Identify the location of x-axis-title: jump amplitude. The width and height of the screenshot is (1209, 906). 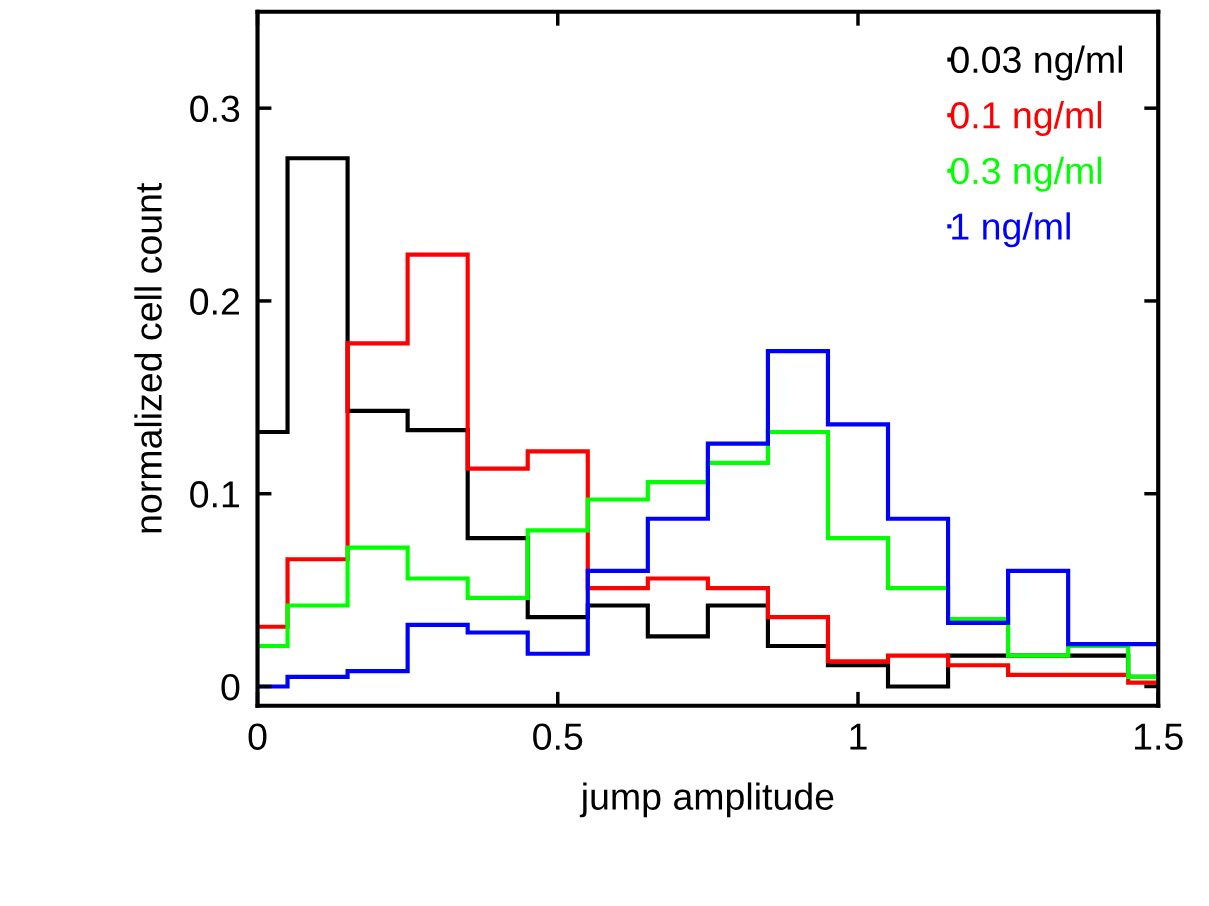
(706, 800).